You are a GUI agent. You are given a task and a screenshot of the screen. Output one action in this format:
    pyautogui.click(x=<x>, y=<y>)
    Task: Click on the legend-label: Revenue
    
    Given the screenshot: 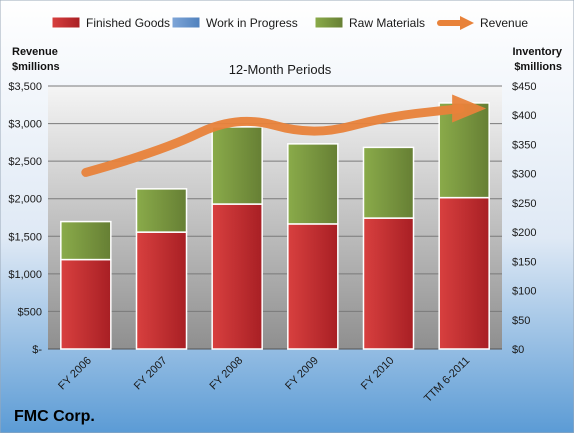 What is the action you would take?
    pyautogui.click(x=504, y=23)
    